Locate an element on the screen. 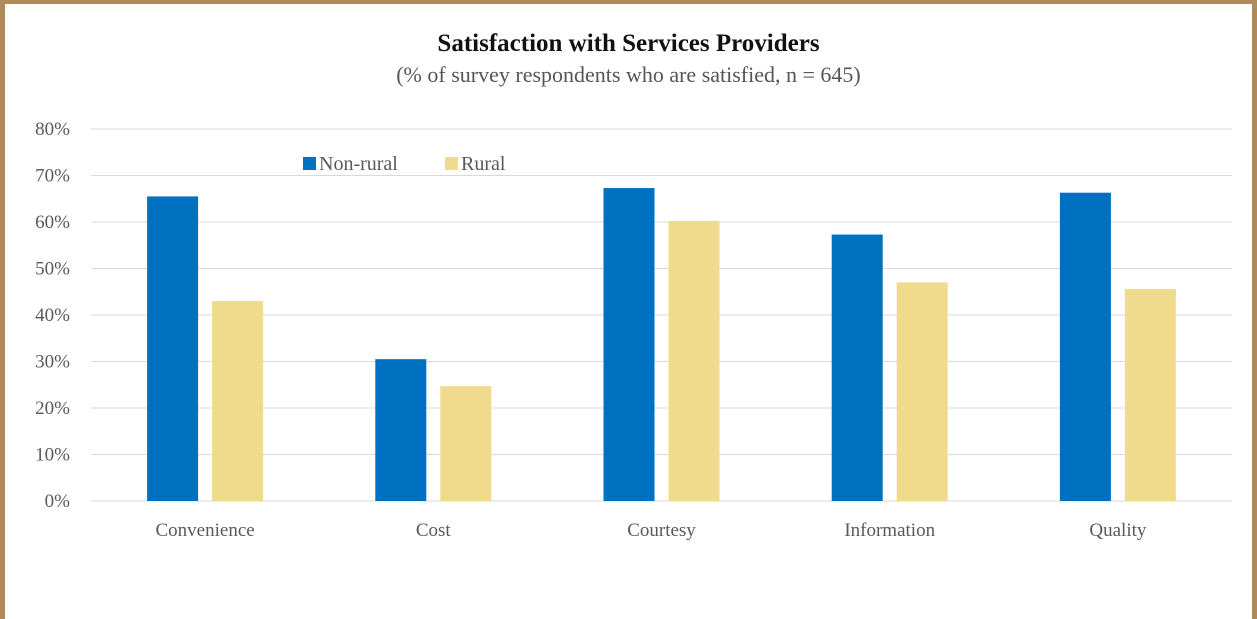  legend-label: Non-rural is located at coordinates (358, 164).